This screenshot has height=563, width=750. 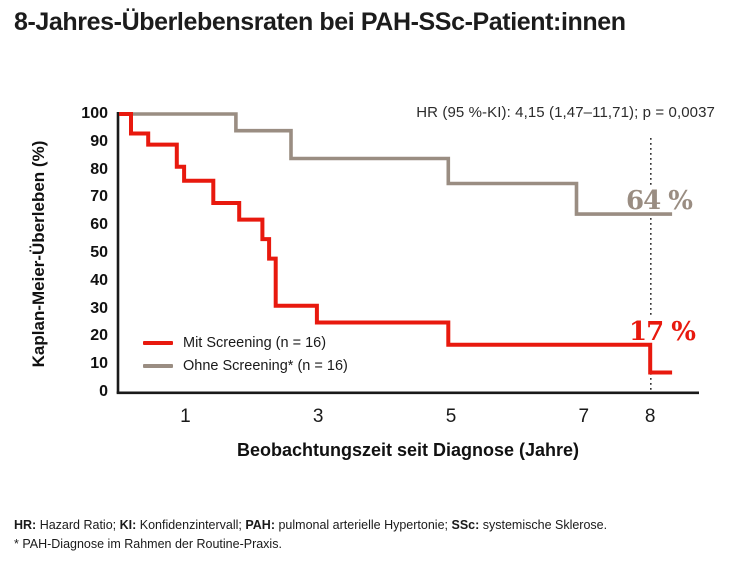 What do you see at coordinates (653, 198) in the screenshot?
I see `gray-end-label-backdrop` at bounding box center [653, 198].